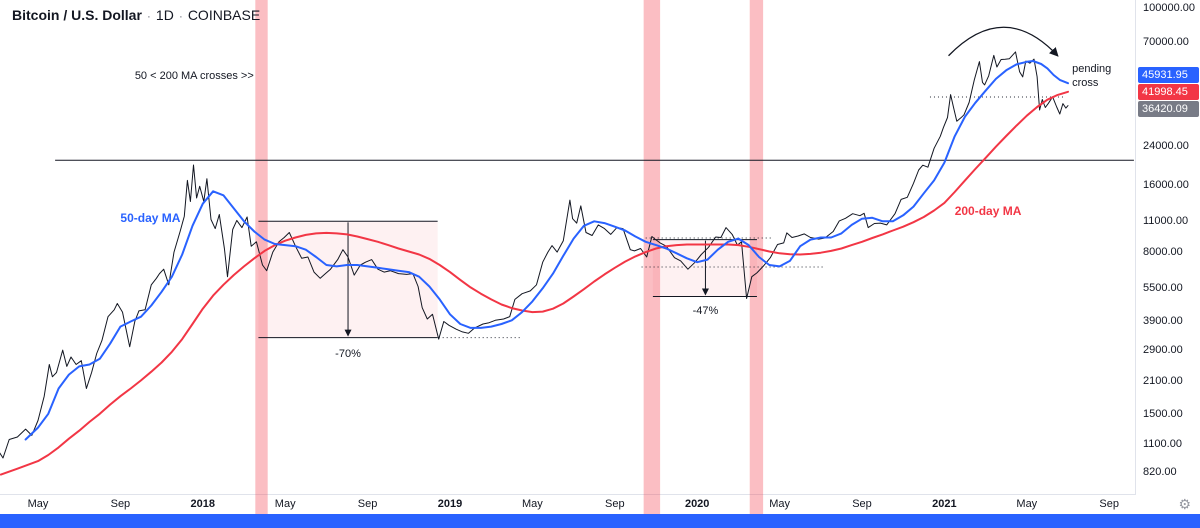 The height and width of the screenshot is (528, 1200). I want to click on price-tick-label: 8000.00, so click(1163, 252).